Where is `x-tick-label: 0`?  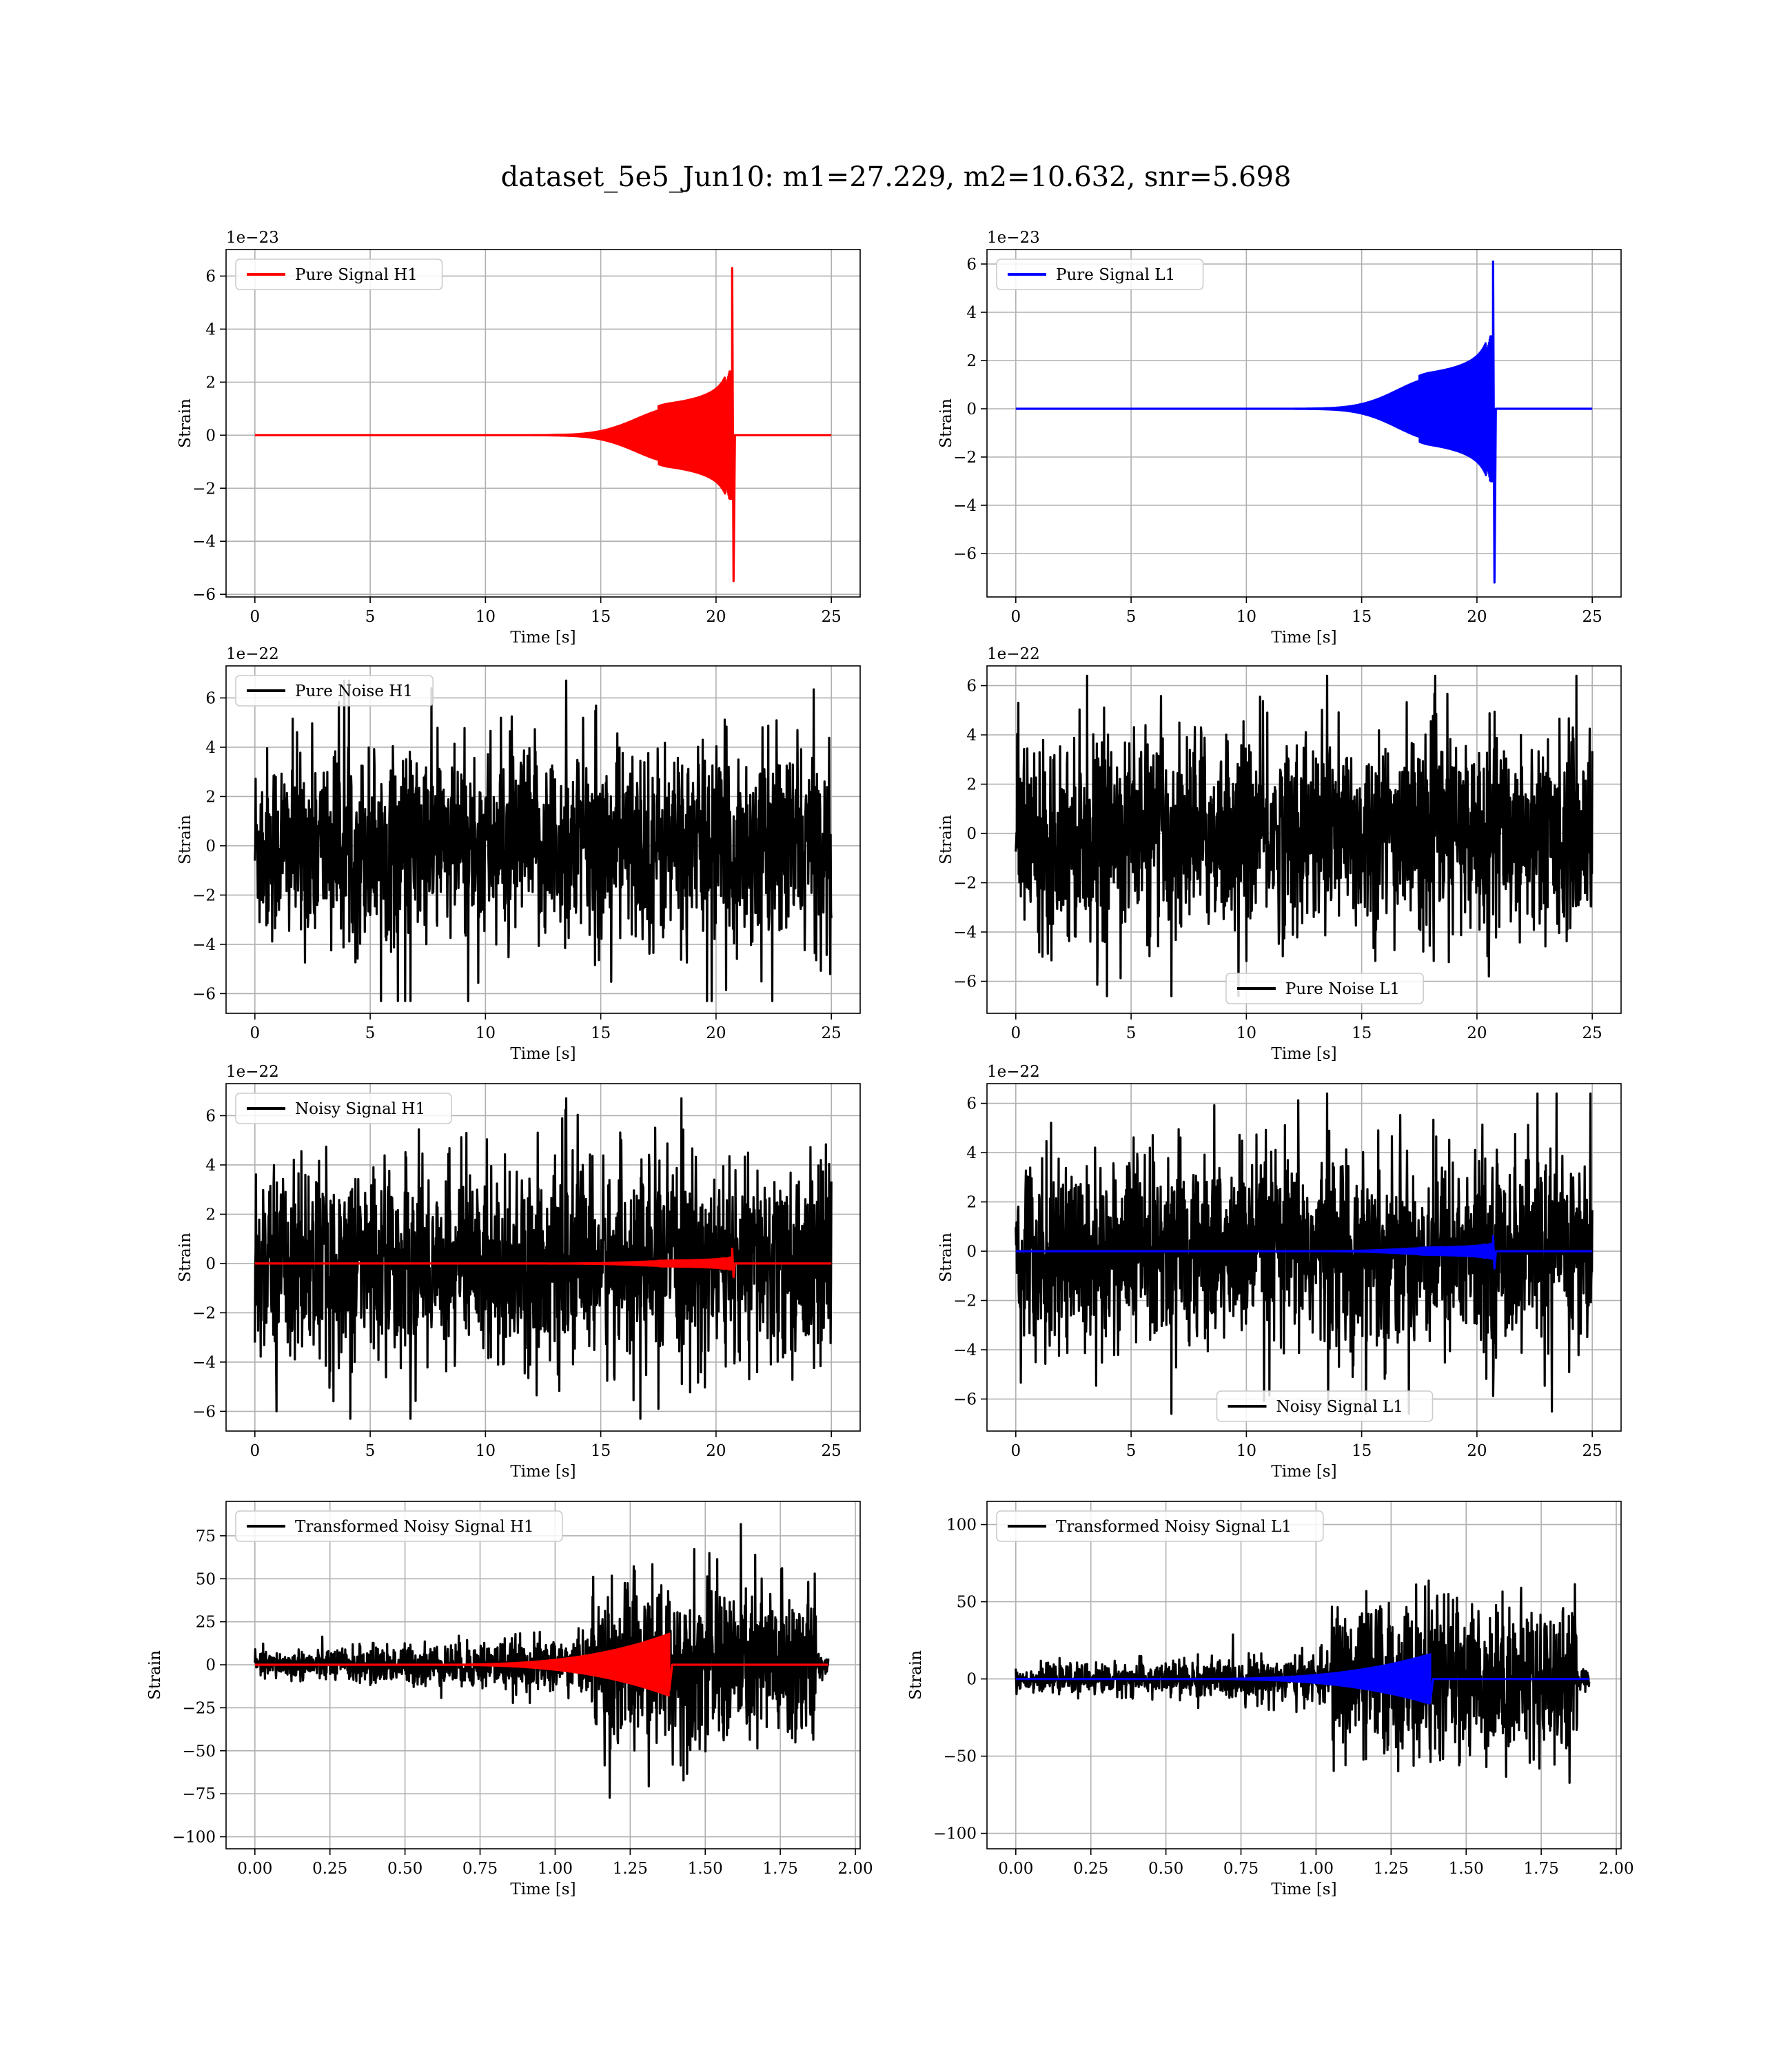
x-tick-label: 0 is located at coordinates (1015, 1033).